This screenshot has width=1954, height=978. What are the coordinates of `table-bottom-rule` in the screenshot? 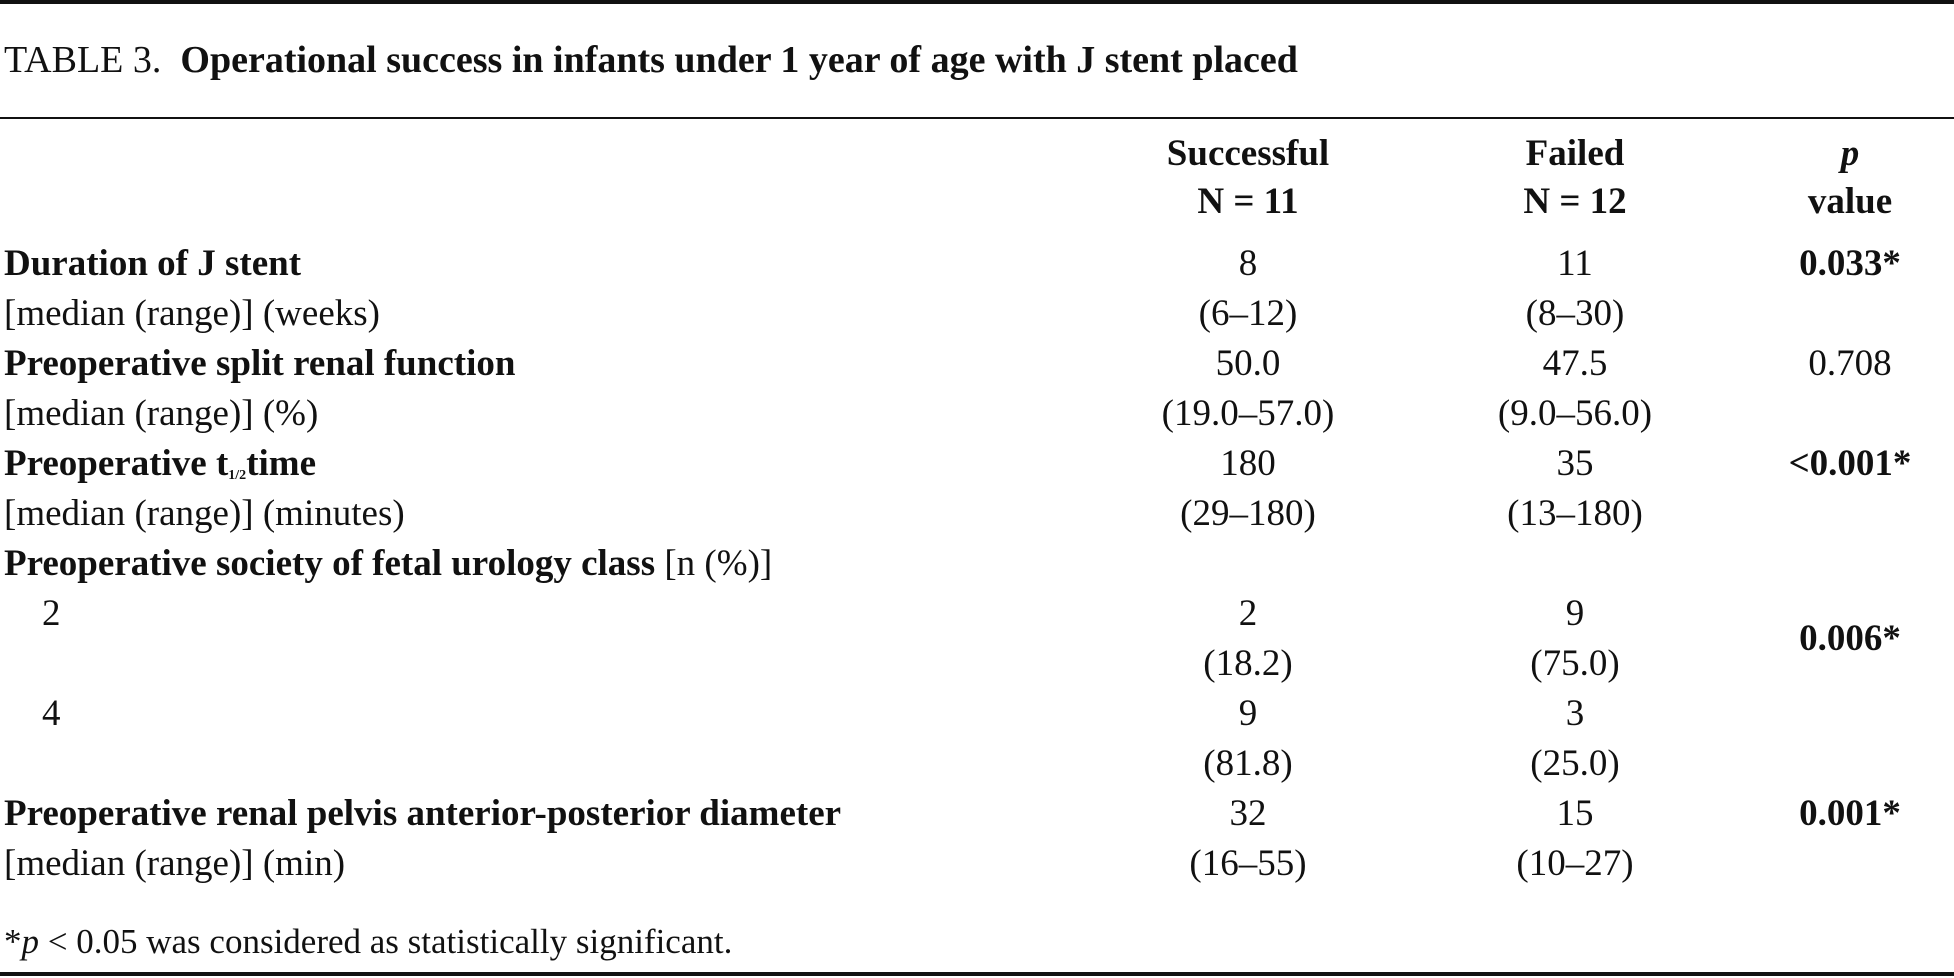 It's located at (977, 974).